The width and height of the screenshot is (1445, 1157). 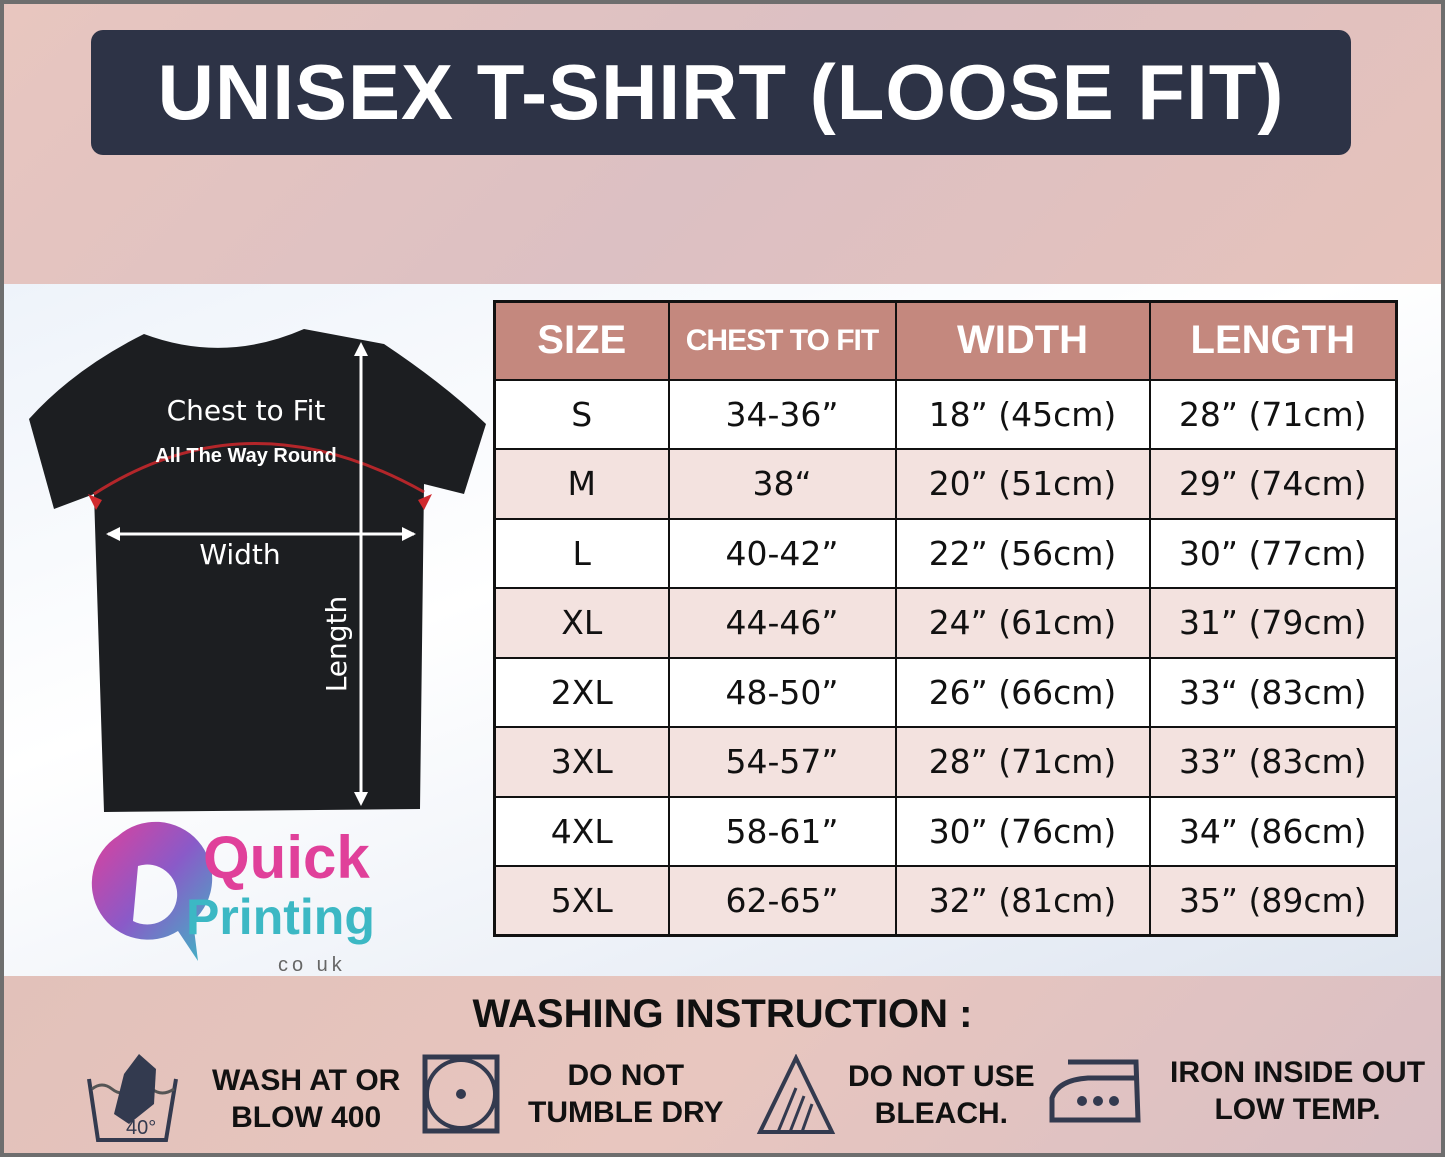 I want to click on logo-domain: co uk, so click(x=312, y=965).